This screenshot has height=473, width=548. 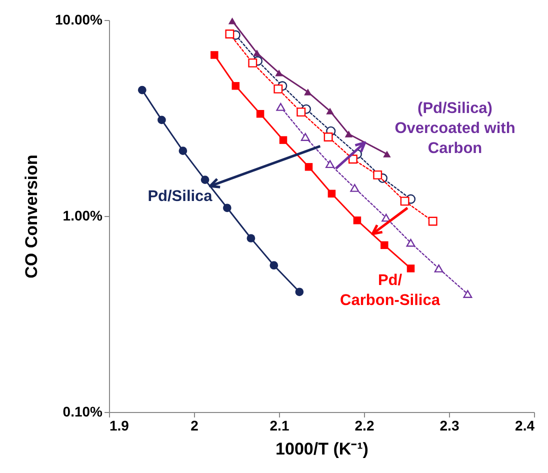 What do you see at coordinates (194, 426) in the screenshot?
I see `x-tick-label: 2` at bounding box center [194, 426].